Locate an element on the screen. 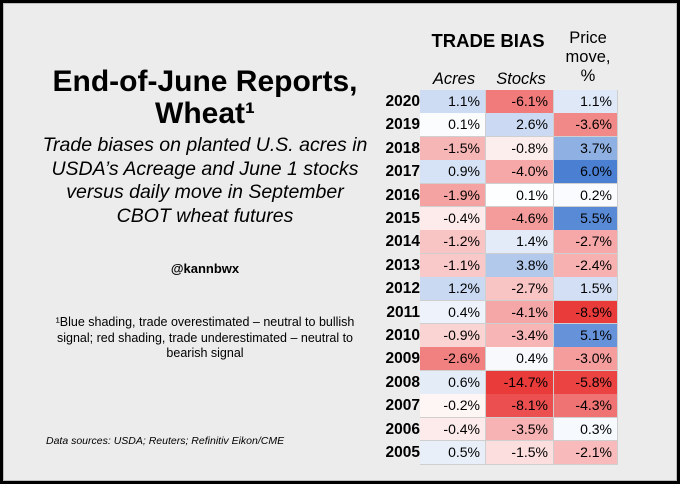 This screenshot has height=484, width=680. row-year-label: 2015 is located at coordinates (402, 218).